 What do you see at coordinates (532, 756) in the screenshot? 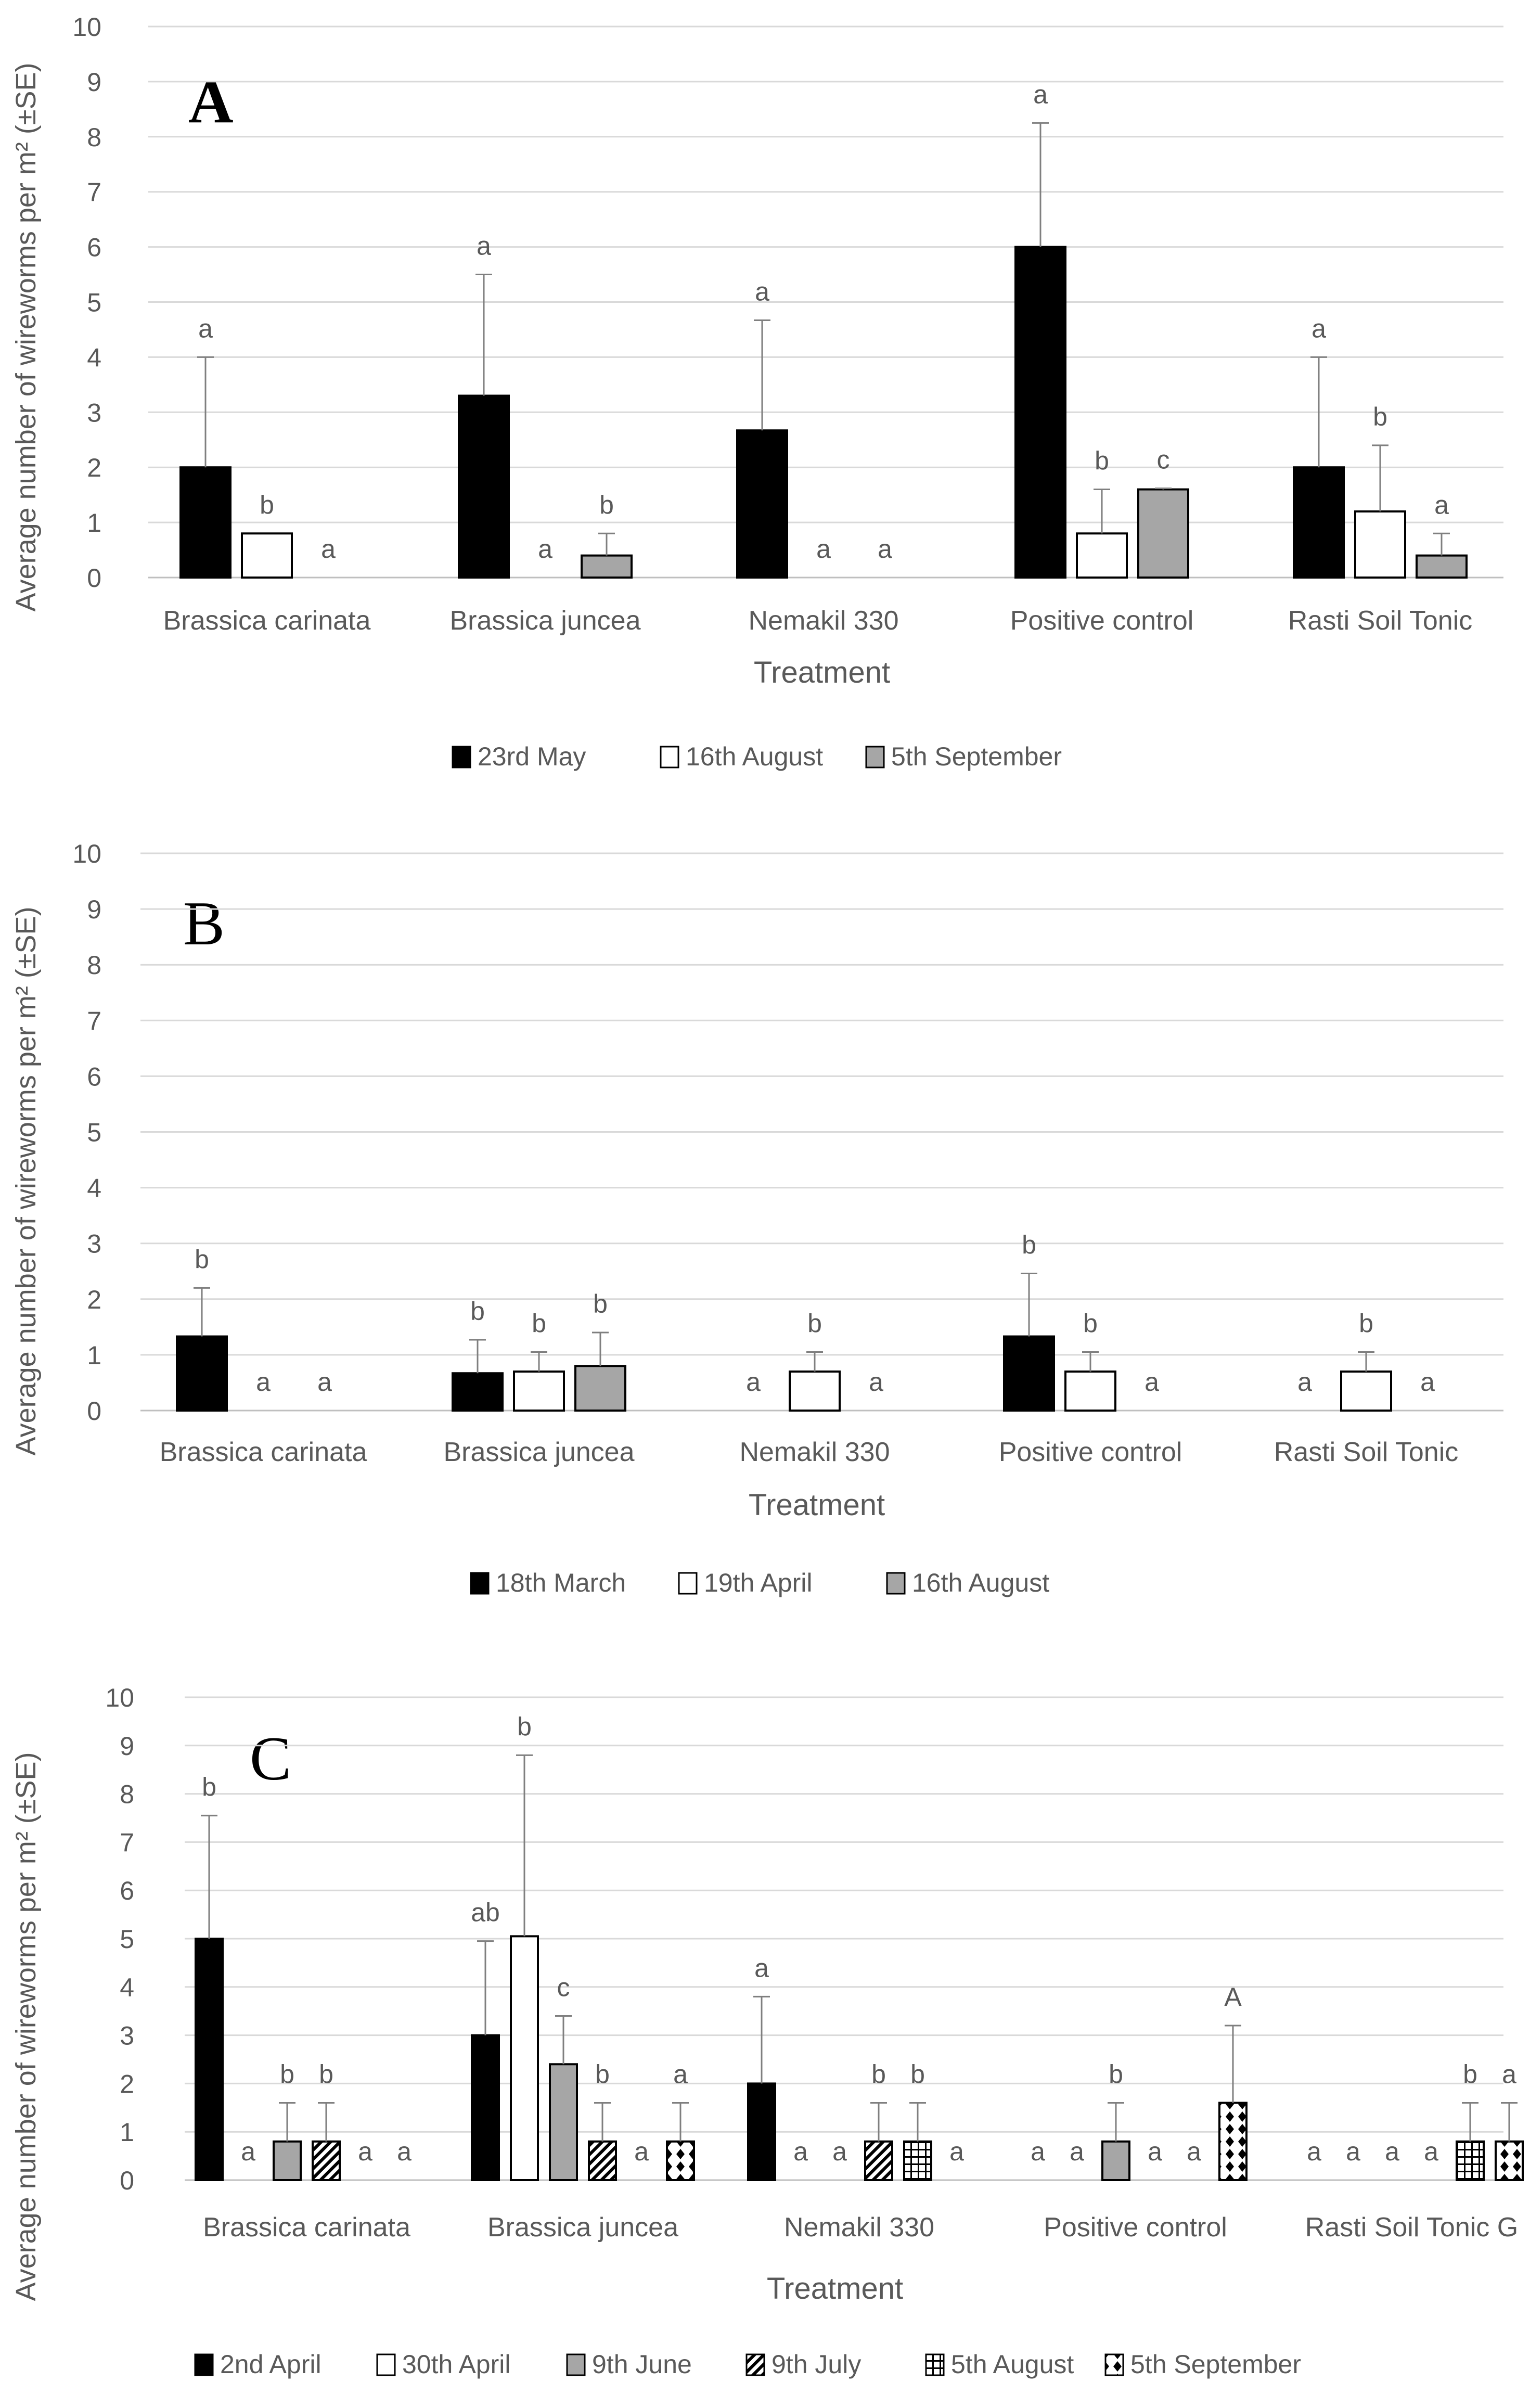
I see `legend-label: 23rd May` at bounding box center [532, 756].